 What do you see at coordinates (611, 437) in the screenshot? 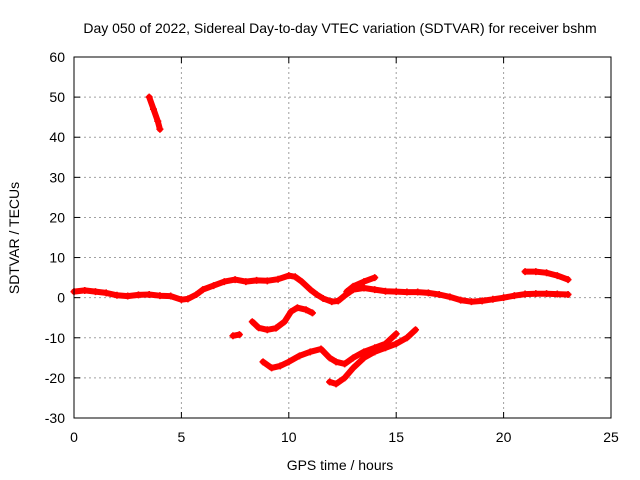
I see `x-tick-label: 25` at bounding box center [611, 437].